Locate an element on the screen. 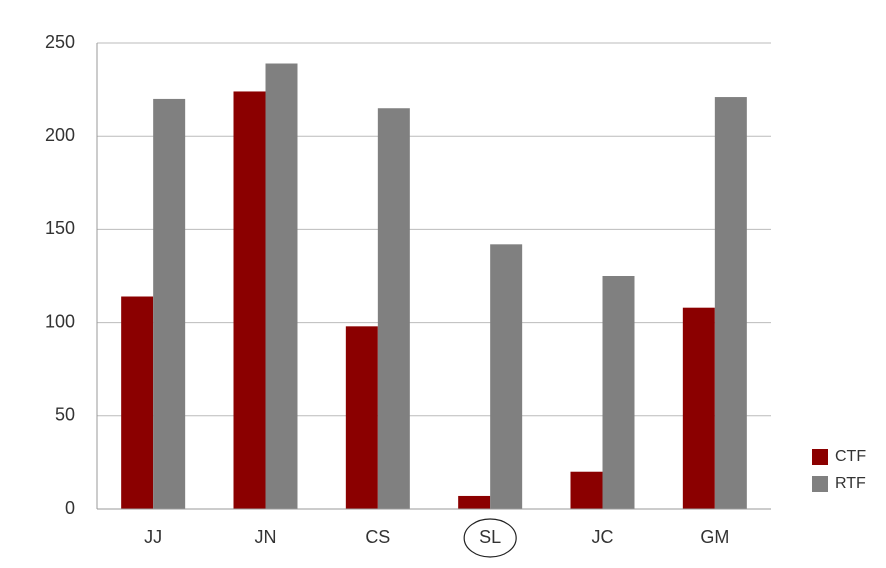 The image size is (886, 568). x-tick-label: SL is located at coordinates (490, 537).